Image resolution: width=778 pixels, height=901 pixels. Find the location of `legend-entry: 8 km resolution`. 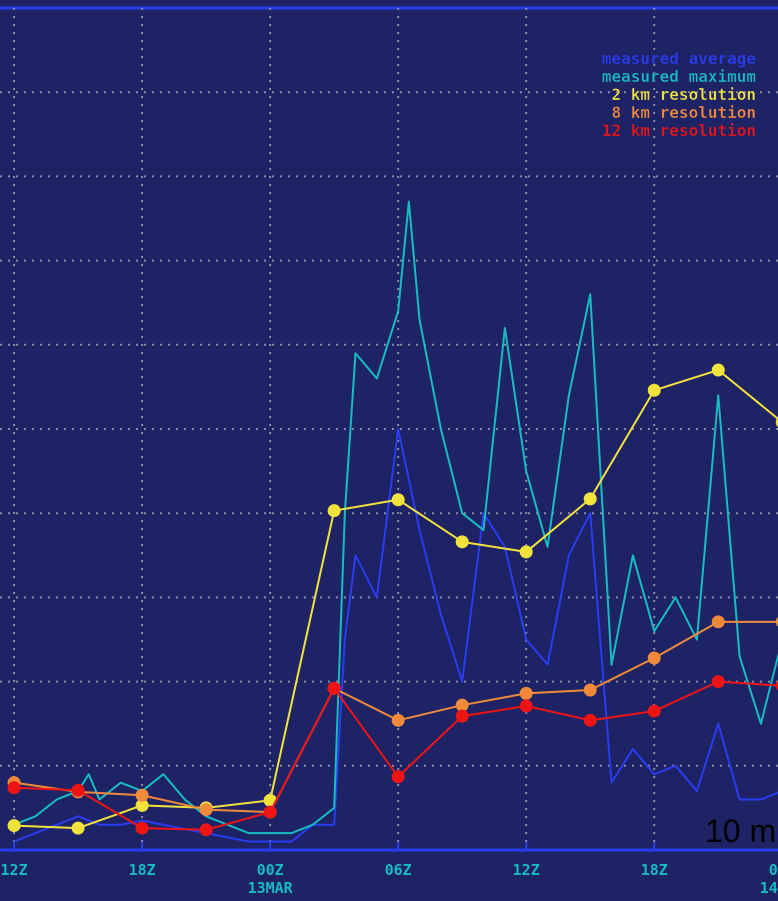

legend-entry: 8 km resolution is located at coordinates (684, 112).